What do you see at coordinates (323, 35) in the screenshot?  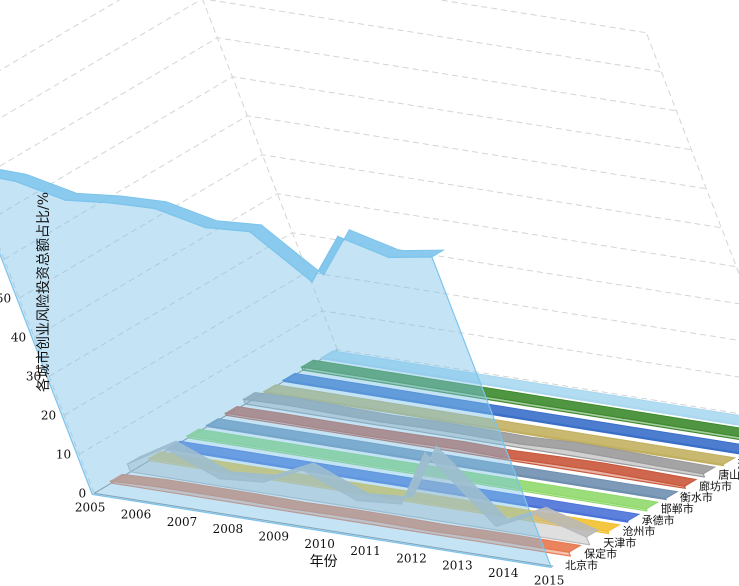 I see `y-gridline` at bounding box center [323, 35].